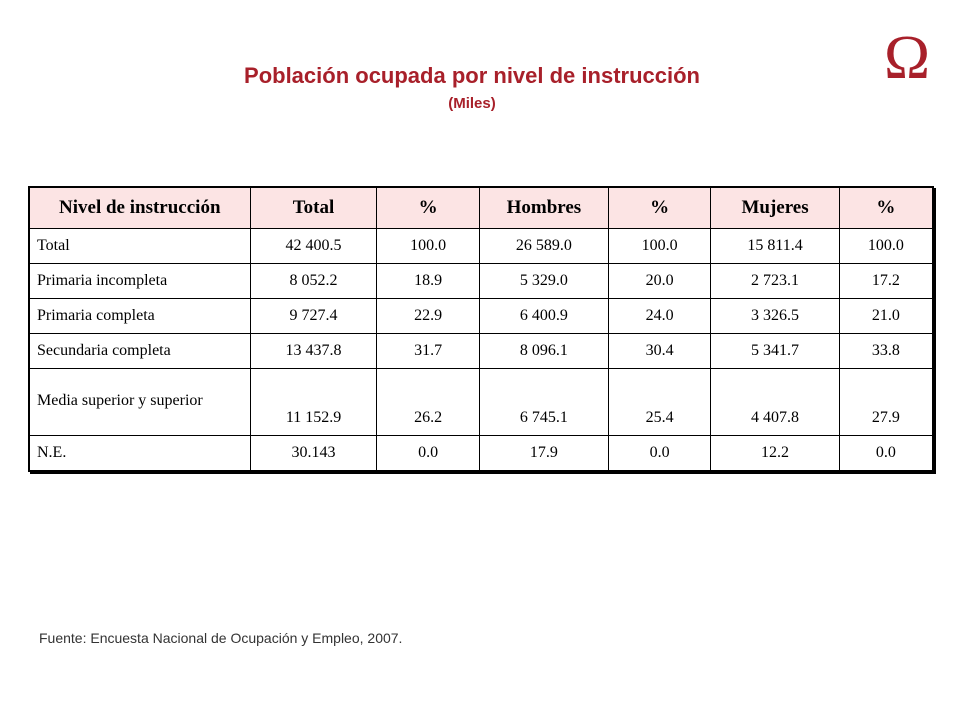  I want to click on table-cell: 4 407.8, so click(775, 402).